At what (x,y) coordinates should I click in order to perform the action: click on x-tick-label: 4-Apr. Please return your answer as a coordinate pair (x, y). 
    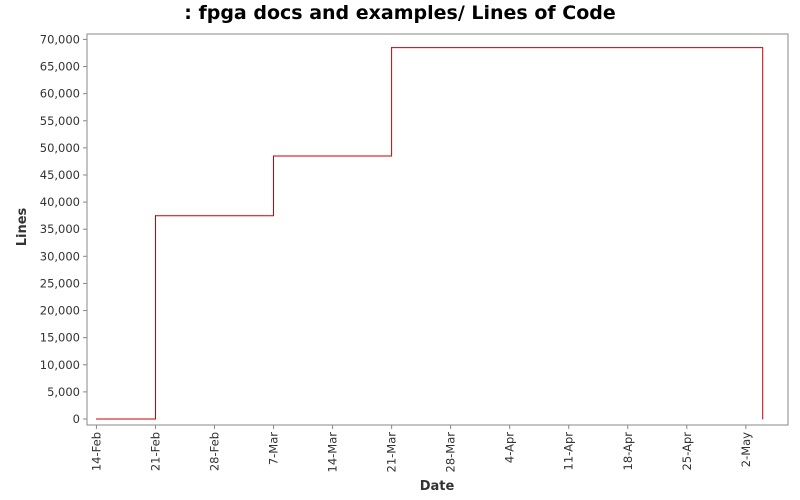
    Looking at the image, I should click on (510, 447).